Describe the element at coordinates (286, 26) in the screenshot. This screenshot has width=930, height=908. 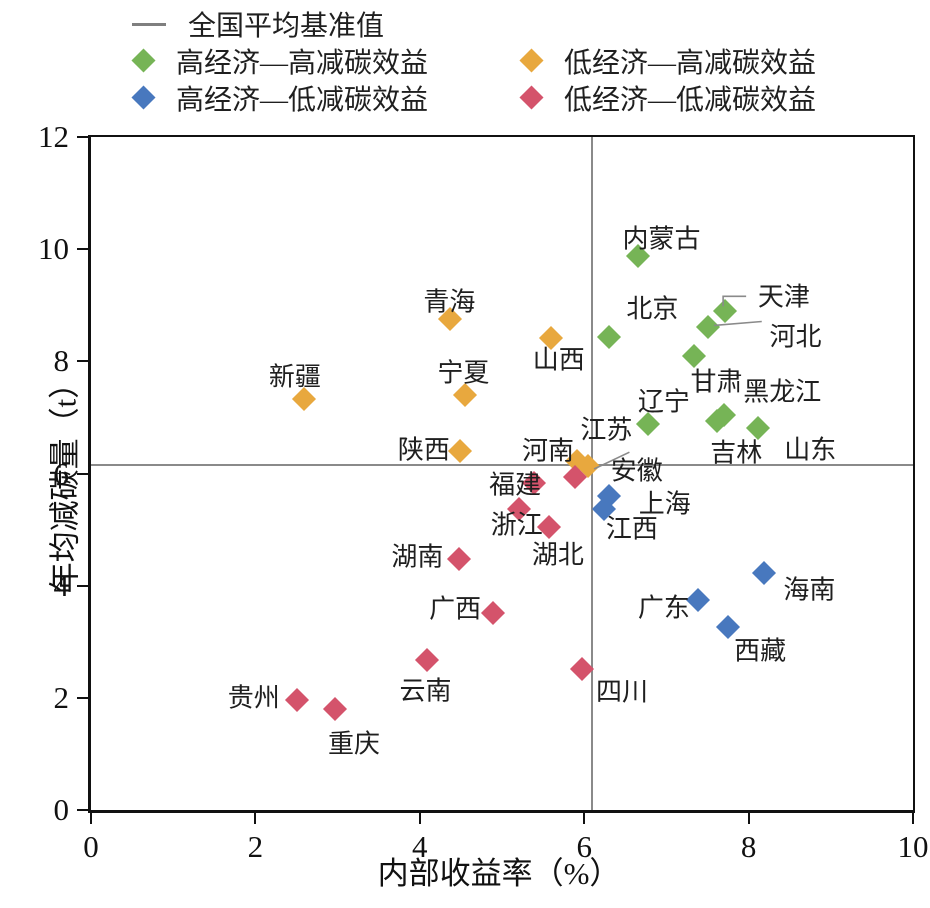
I see `legend-baseline-label: 全国平均基准值` at that location.